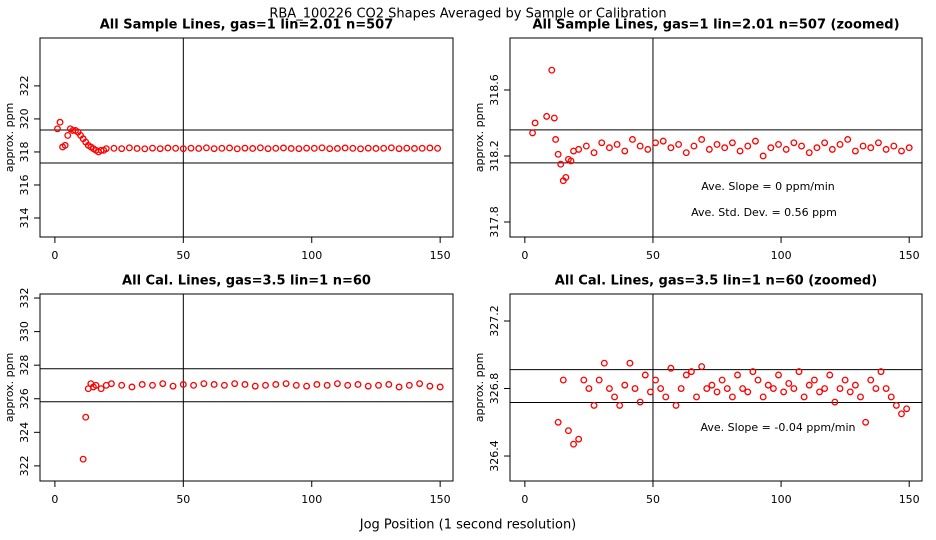 This screenshot has height=540, width=936. Describe the element at coordinates (764, 212) in the screenshot. I see `annotation: Ave. Std. Dev. = 0.56 ppm` at that location.